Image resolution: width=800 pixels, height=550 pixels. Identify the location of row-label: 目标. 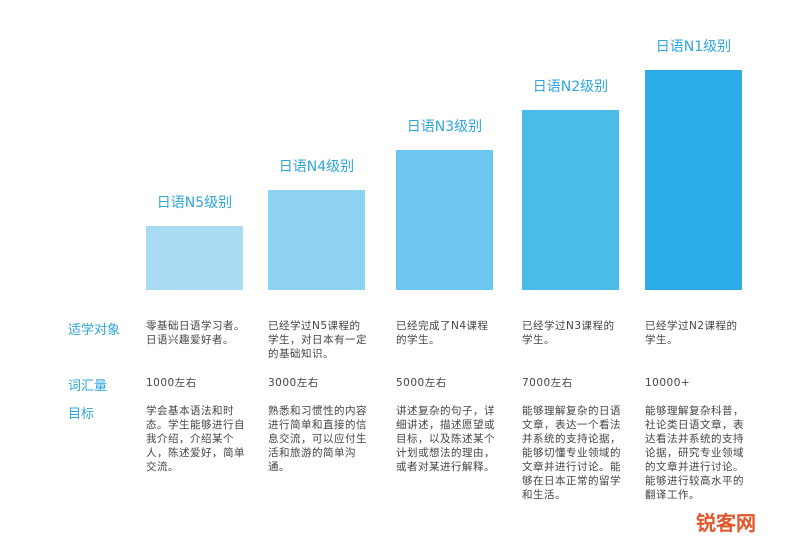
(81, 414).